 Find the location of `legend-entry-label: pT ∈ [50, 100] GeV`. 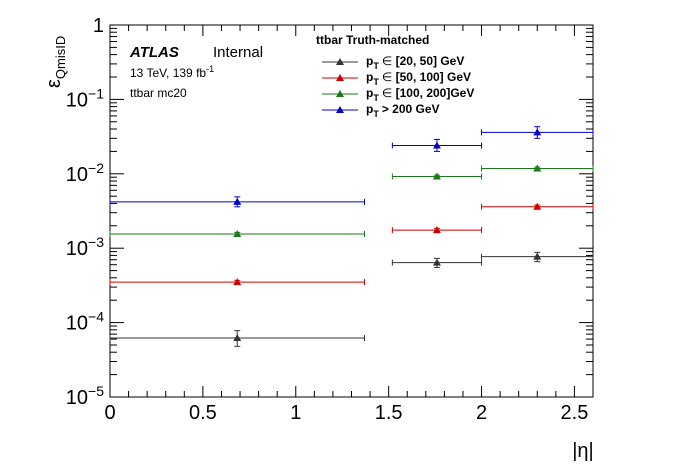

legend-entry-label: pT ∈ [50, 100] GeV is located at coordinates (418, 78).